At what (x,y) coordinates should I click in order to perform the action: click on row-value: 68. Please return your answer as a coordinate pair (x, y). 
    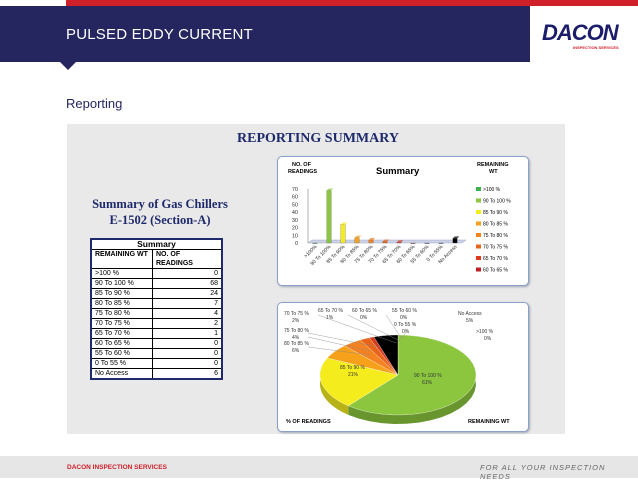
    Looking at the image, I should click on (187, 283).